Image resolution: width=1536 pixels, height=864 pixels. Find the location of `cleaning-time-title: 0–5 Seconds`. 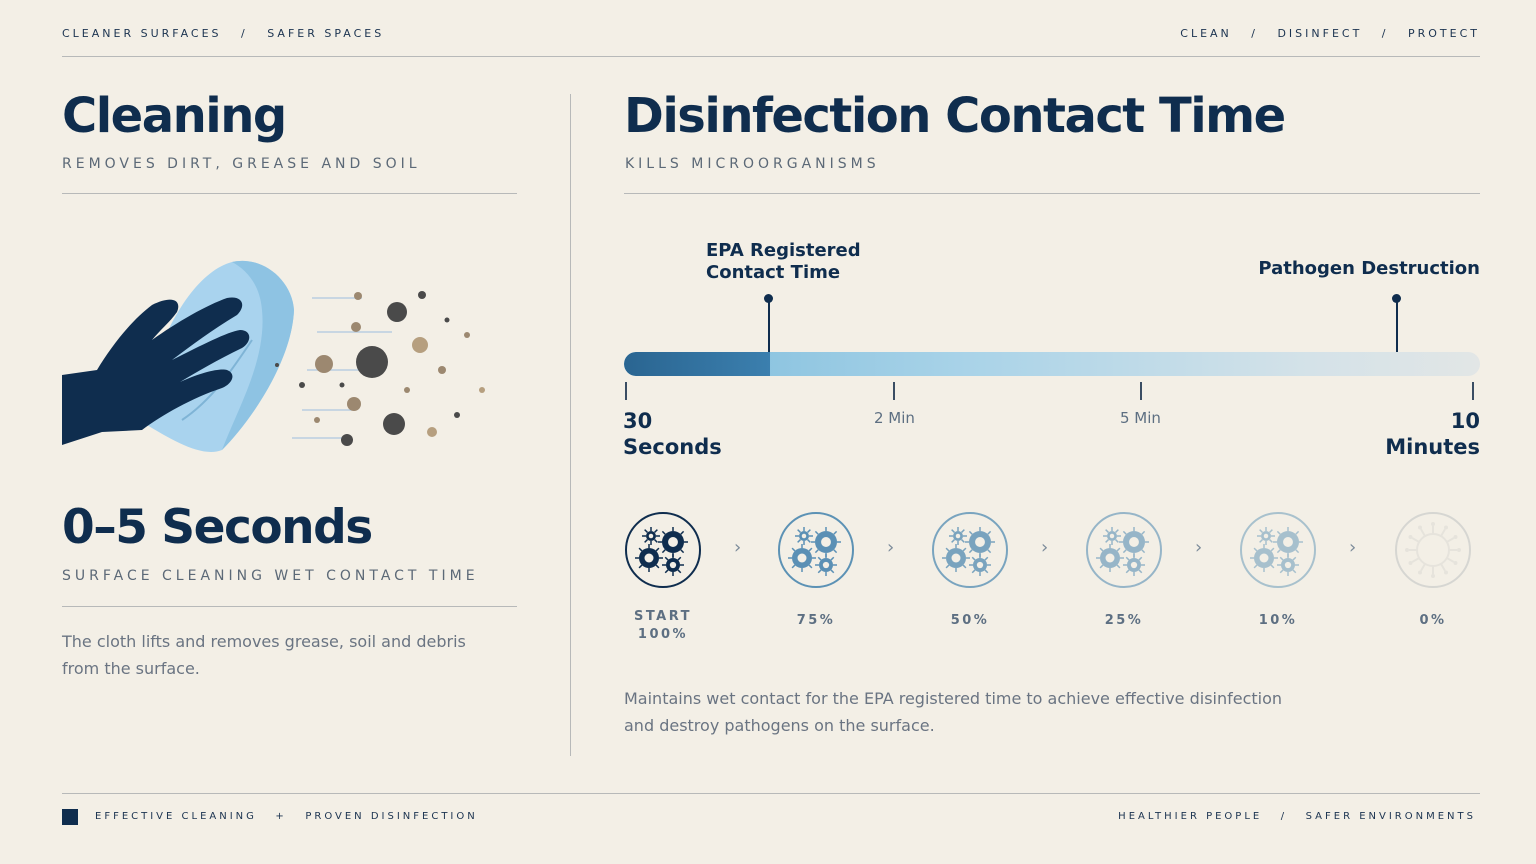

cleaning-time-title: 0–5 Seconds is located at coordinates (217, 527).